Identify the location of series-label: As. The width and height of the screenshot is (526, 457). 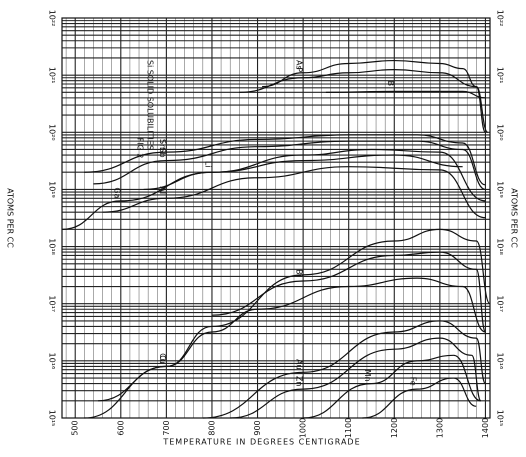
(299, 65).